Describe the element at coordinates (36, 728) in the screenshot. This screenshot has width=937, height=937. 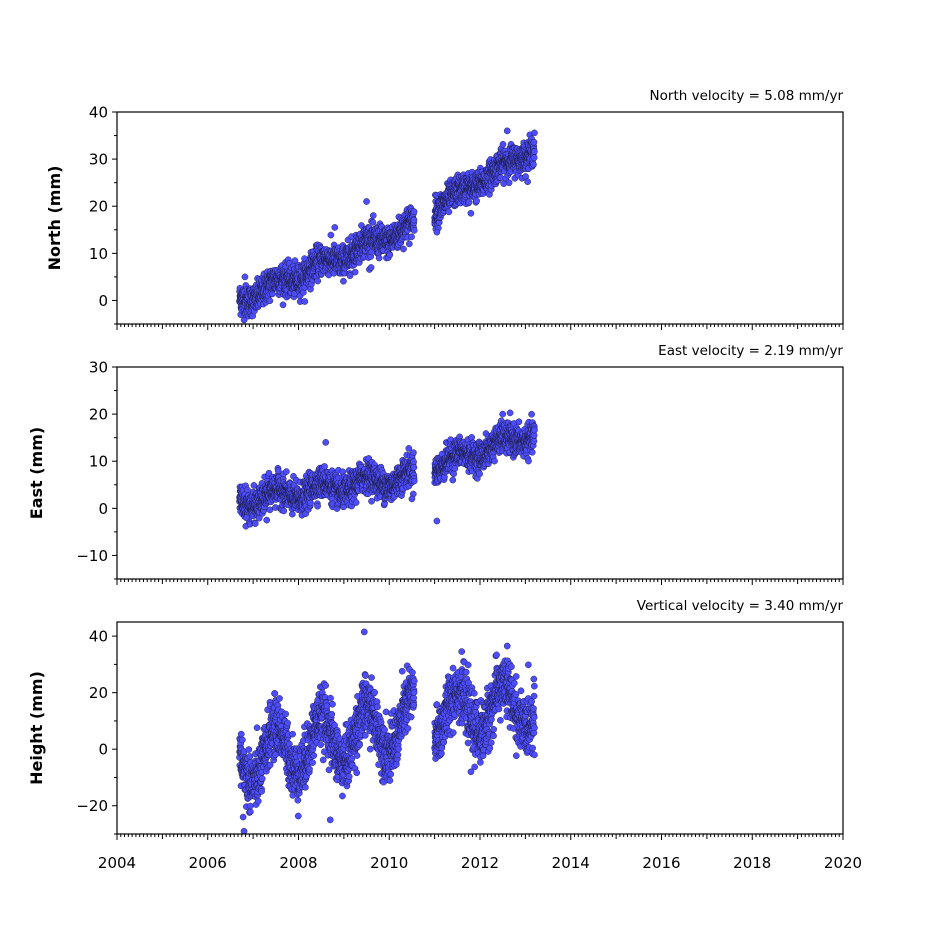
I see `height-axis-label: Height (mm)` at that location.